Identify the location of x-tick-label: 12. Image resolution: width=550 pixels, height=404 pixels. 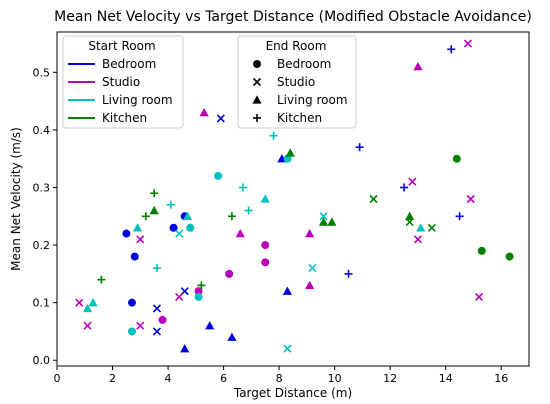
(390, 378).